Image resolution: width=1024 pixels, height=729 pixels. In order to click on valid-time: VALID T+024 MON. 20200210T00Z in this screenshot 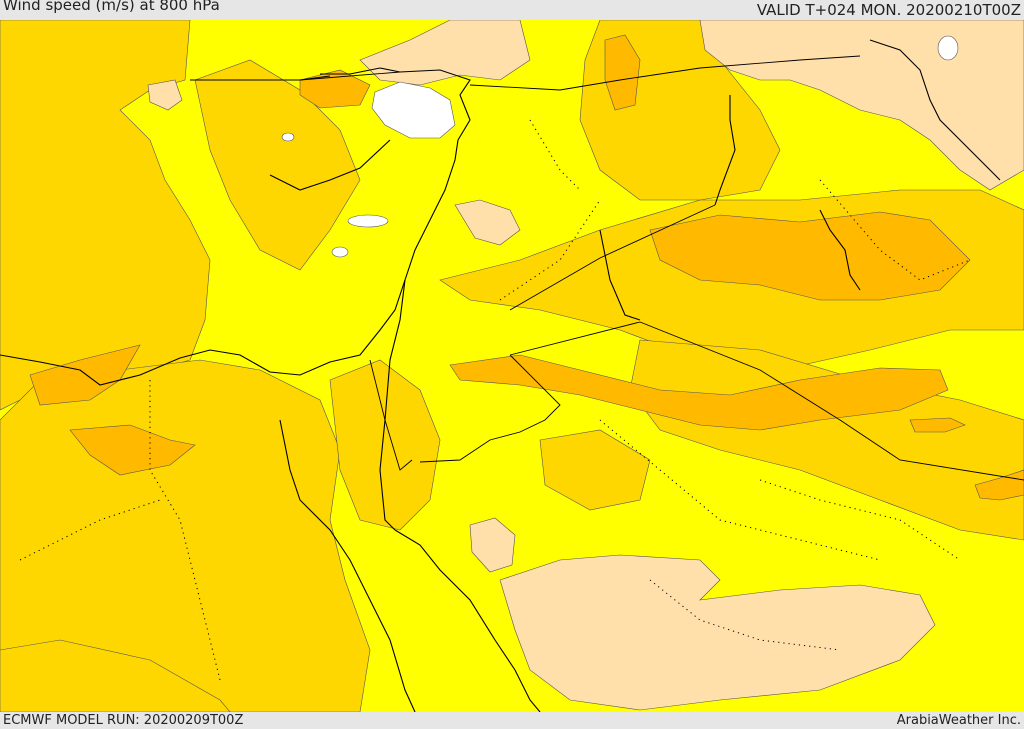, I will do `click(888, 10)`.